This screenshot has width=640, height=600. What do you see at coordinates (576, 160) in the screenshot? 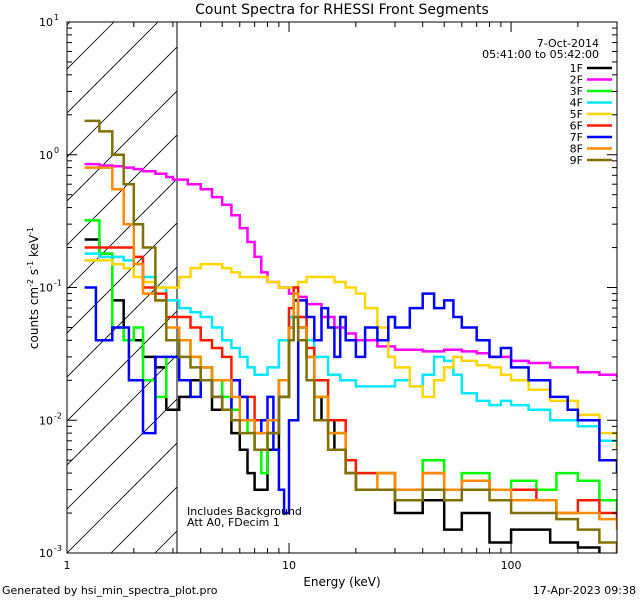
I see `legend-label-9F: 9F` at bounding box center [576, 160].